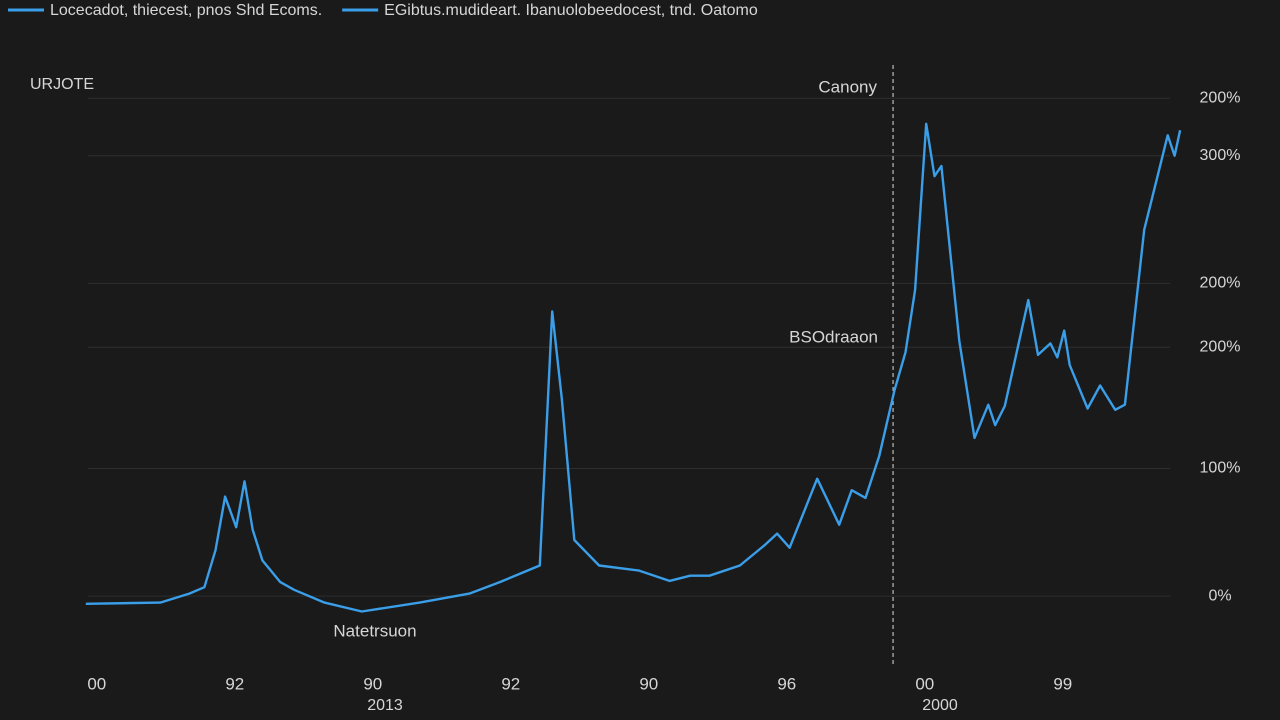 This screenshot has height=720, width=1280. Describe the element at coordinates (833, 336) in the screenshot. I see `annotation: BSOdraaon` at that location.